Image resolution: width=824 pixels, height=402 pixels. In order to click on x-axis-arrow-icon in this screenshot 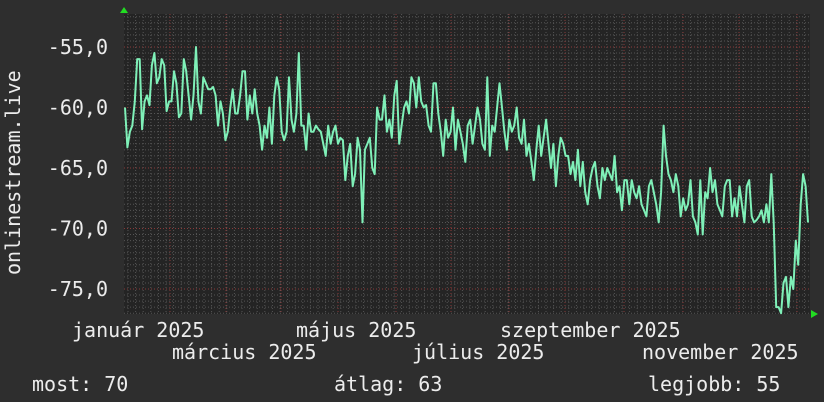, I will do `click(814, 314)`.